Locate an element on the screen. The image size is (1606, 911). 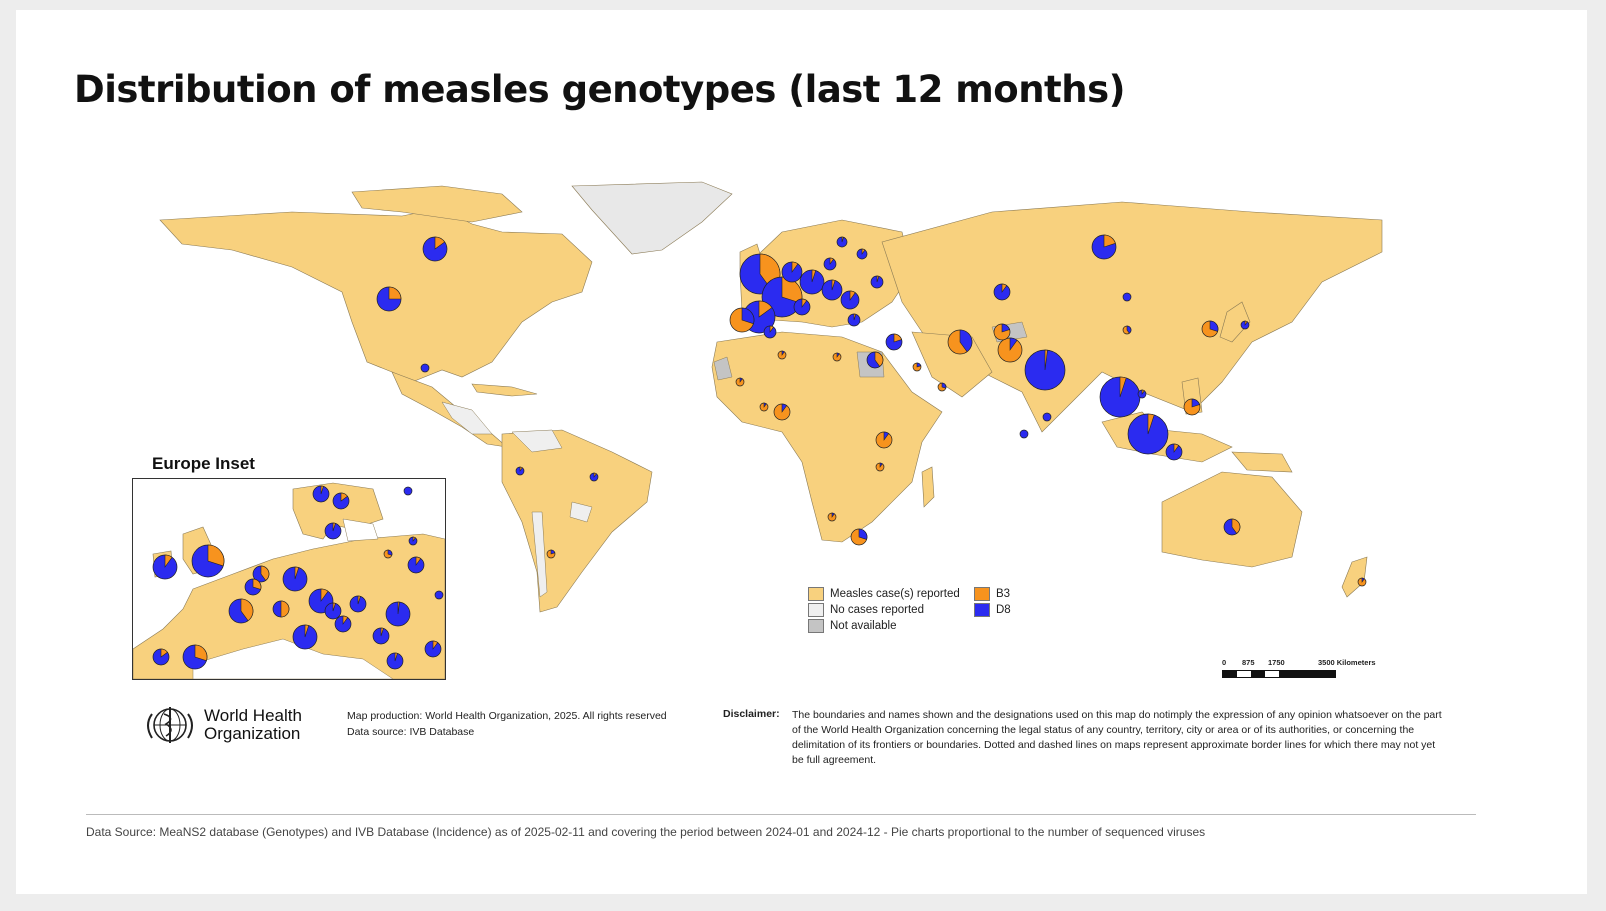
pie-afghanistan is located at coordinates (1002, 332).